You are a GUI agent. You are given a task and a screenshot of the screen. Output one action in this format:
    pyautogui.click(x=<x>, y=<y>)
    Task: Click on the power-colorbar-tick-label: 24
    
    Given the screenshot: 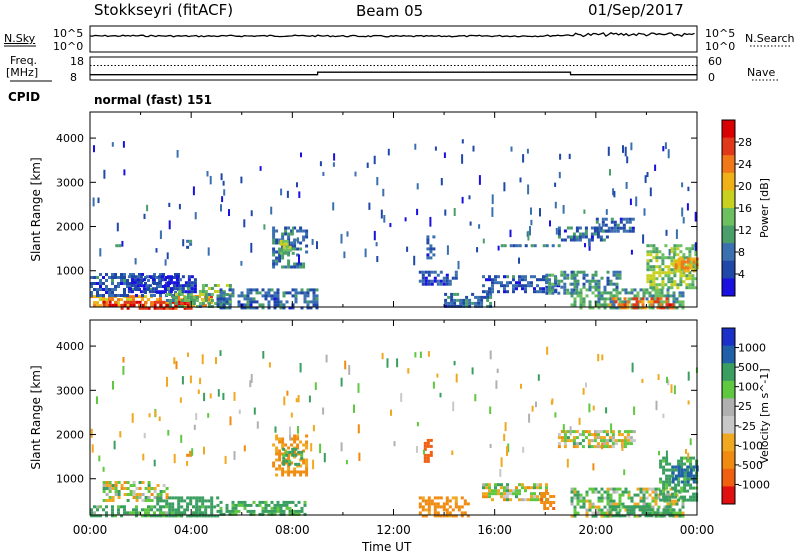 What is the action you would take?
    pyautogui.click(x=745, y=164)
    